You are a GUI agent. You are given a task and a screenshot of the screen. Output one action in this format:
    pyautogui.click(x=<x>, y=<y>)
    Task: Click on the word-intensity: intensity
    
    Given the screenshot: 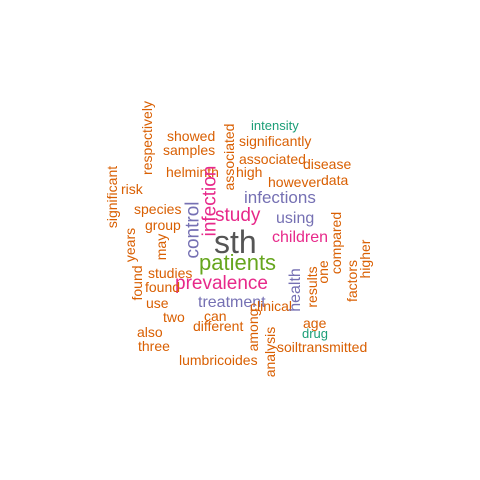 What is the action you would take?
    pyautogui.click(x=275, y=125)
    